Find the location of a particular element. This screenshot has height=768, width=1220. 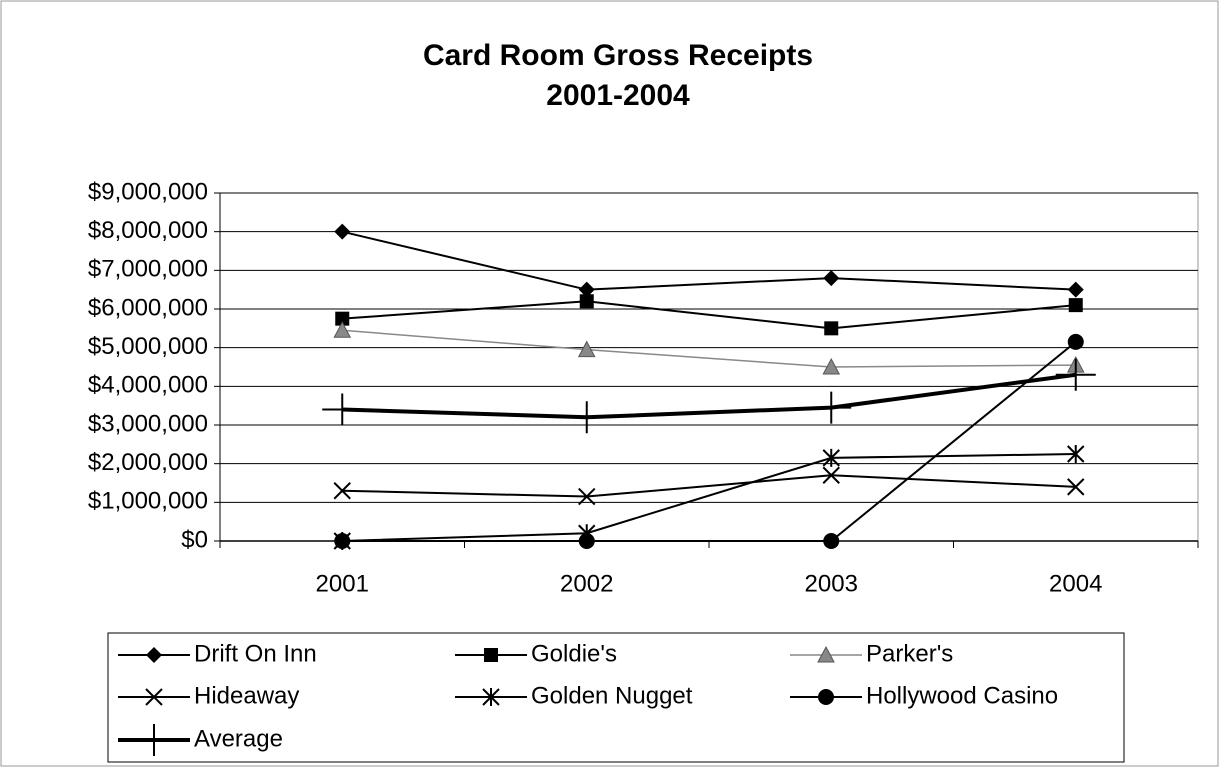

legend-entry: Average is located at coordinates (200, 740).